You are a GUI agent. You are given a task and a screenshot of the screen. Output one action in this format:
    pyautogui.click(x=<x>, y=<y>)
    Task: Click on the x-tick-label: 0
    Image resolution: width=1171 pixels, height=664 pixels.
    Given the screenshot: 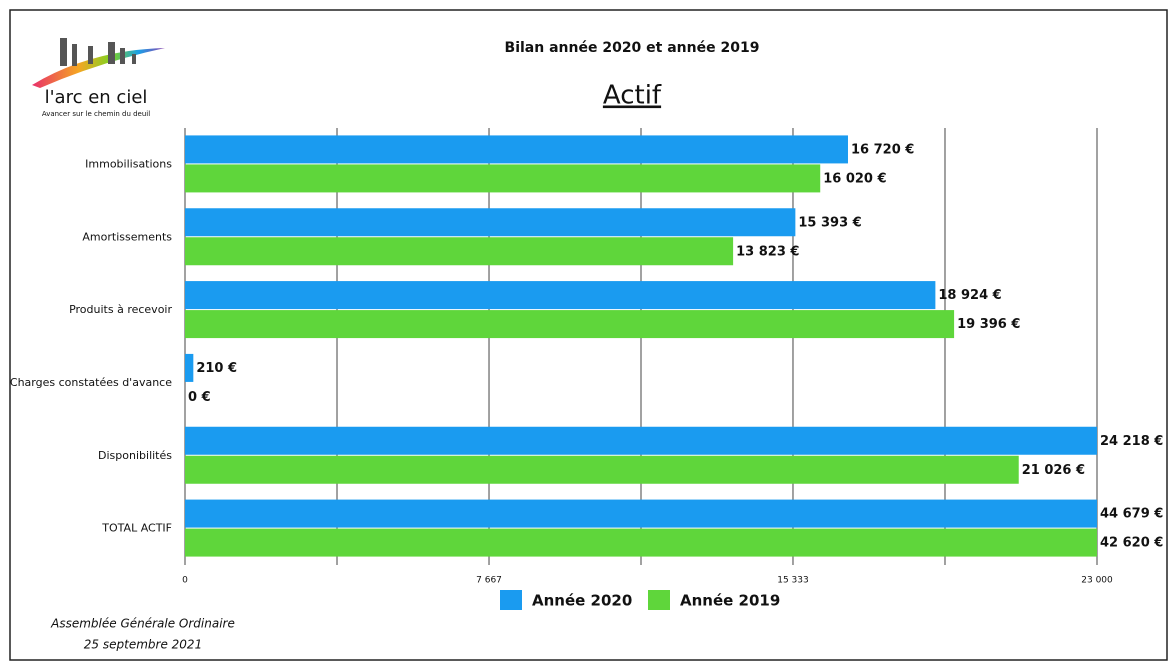 What is the action you would take?
    pyautogui.click(x=185, y=581)
    